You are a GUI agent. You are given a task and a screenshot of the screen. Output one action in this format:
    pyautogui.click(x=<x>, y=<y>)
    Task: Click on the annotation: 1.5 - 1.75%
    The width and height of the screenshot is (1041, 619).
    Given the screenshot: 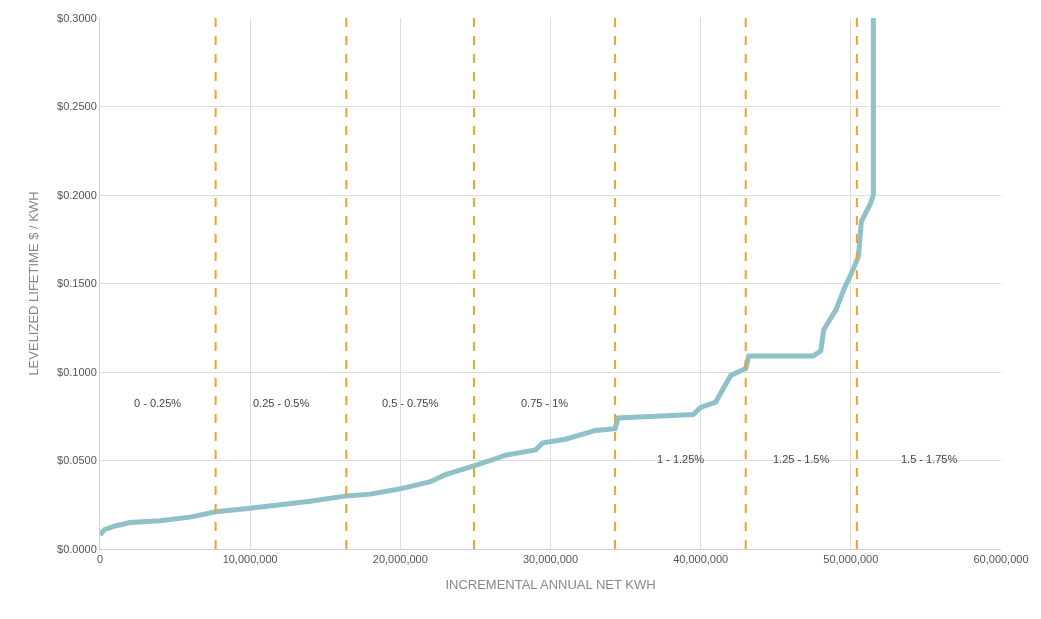 What is the action you would take?
    pyautogui.click(x=929, y=459)
    